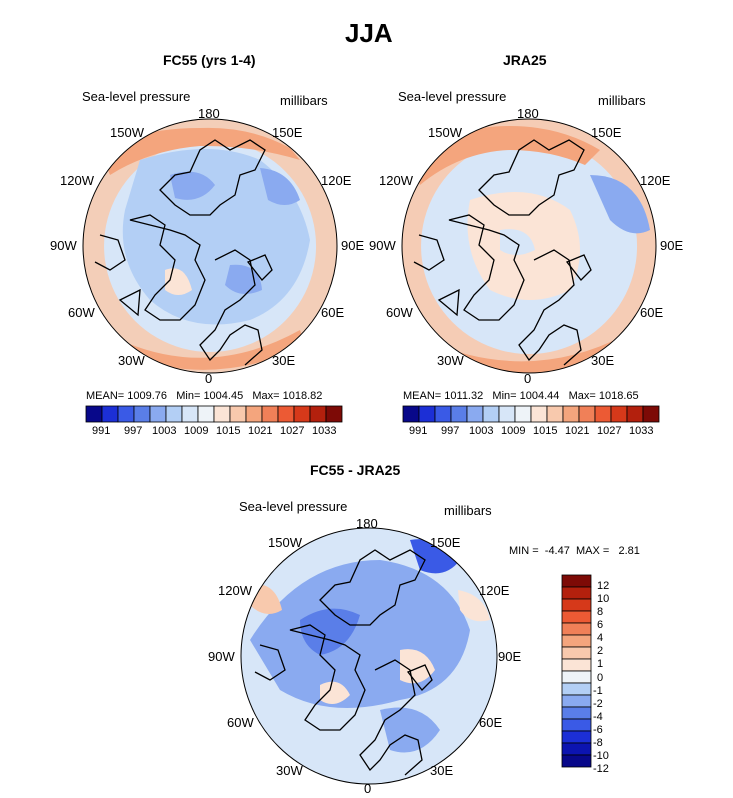 The width and height of the screenshot is (733, 798). I want to click on panel1-title: FC55 (yrs 1-4), so click(209, 60).